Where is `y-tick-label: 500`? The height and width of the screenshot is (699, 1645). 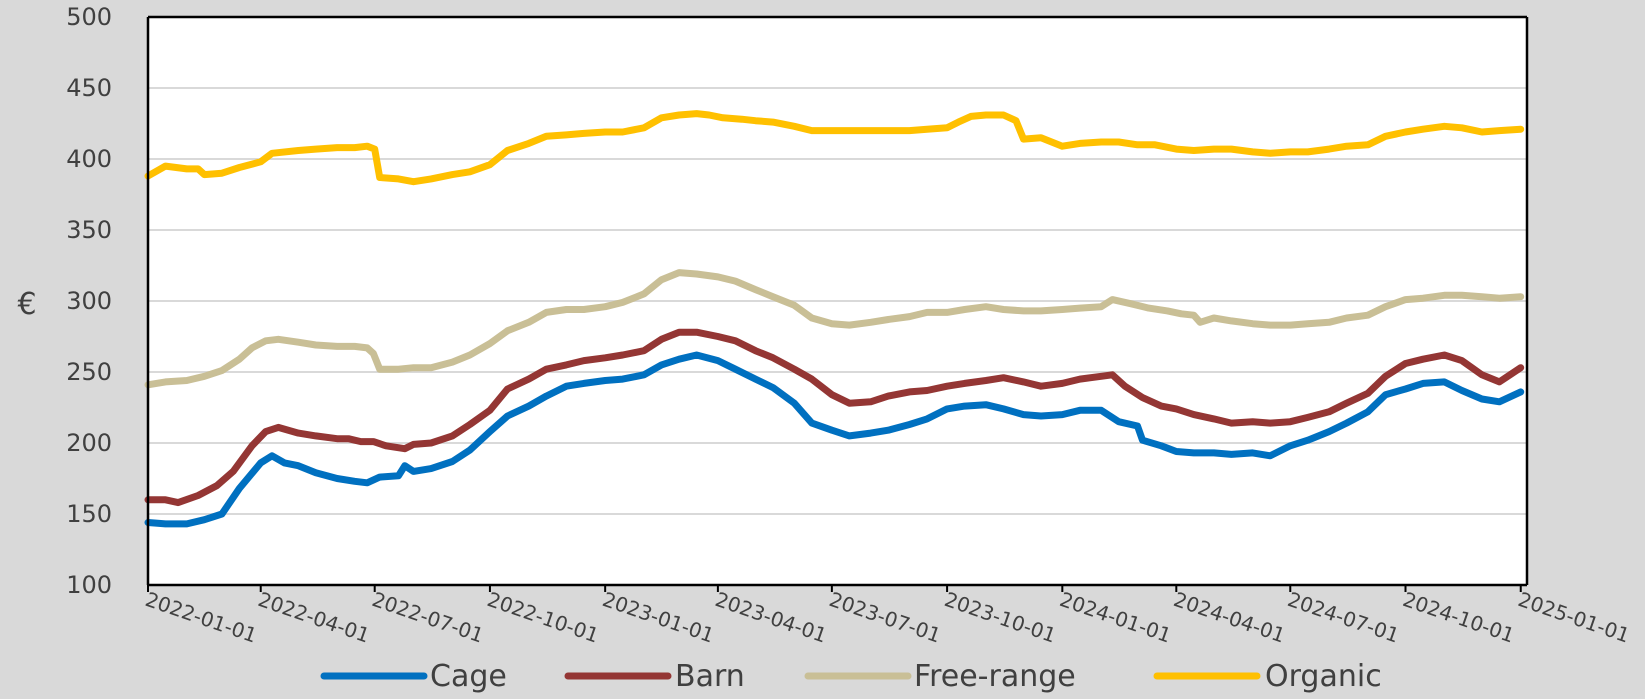 y-tick-label: 500 is located at coordinates (89, 17).